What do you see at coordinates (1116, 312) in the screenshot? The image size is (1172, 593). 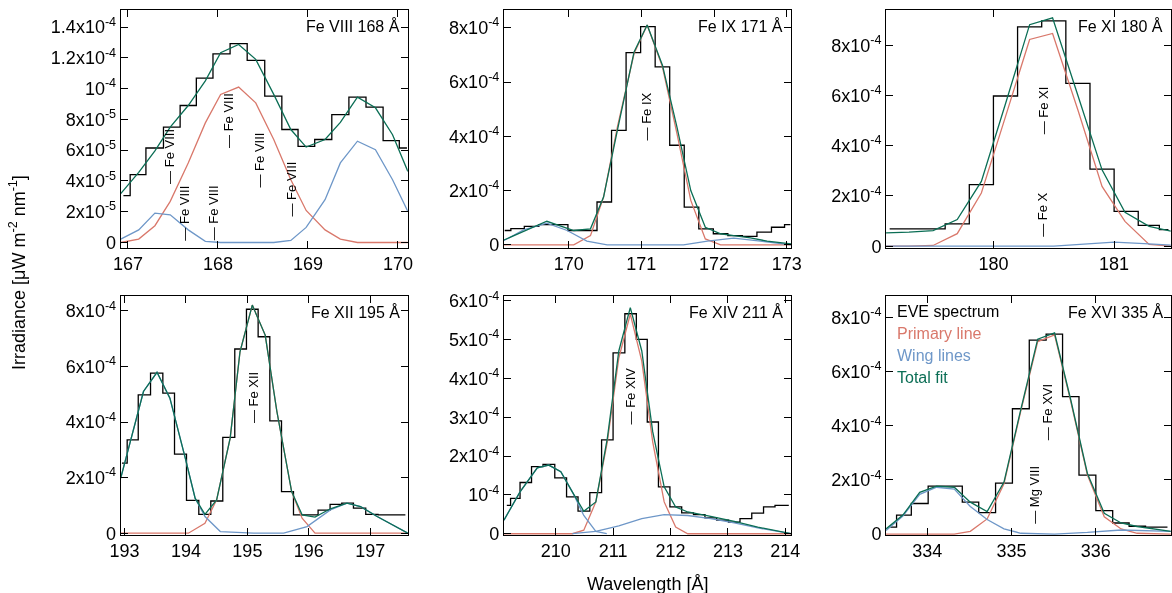 I see `text: Fe XVI 335 Å` at bounding box center [1116, 312].